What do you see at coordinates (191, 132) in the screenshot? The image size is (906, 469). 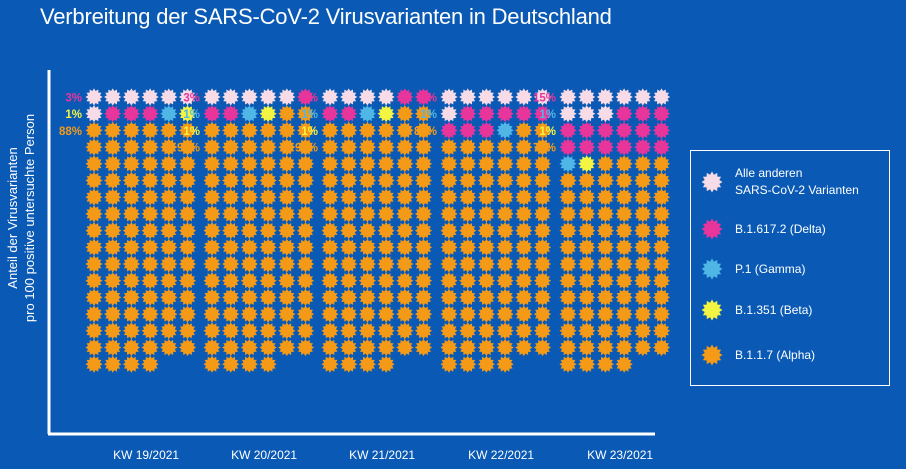 I see `data-label: 1%` at bounding box center [191, 132].